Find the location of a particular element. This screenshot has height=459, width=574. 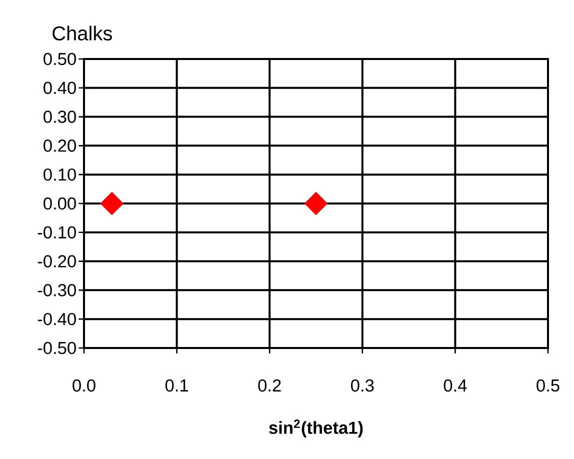

x-tick-label: 0.3 is located at coordinates (362, 385).